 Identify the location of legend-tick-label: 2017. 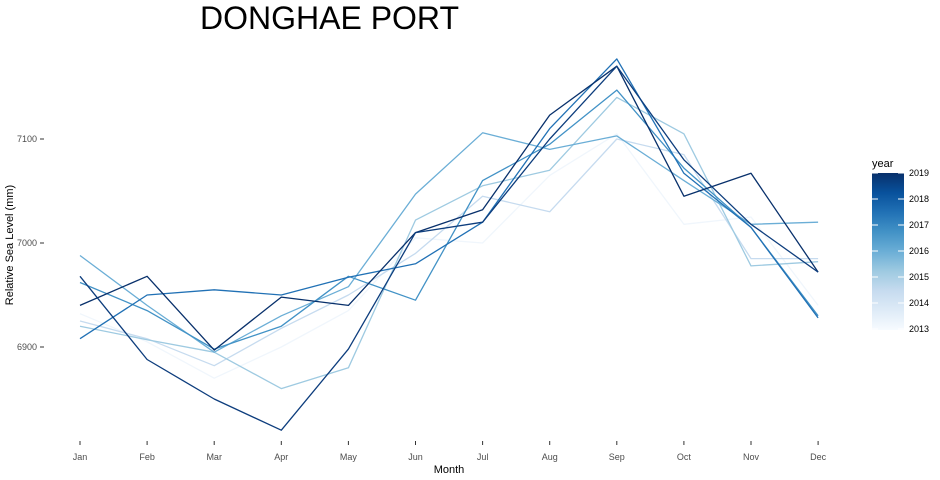
(919, 225).